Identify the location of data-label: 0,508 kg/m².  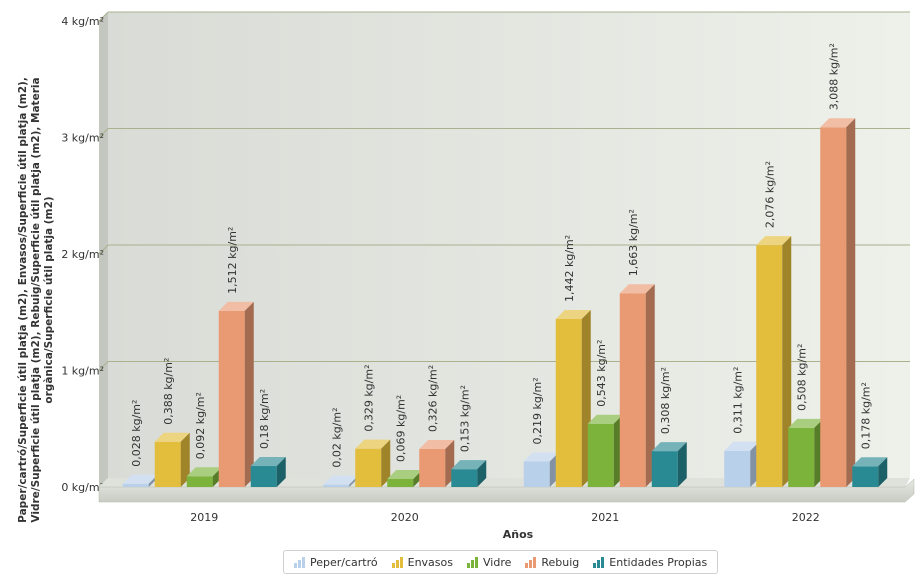
(801, 377).